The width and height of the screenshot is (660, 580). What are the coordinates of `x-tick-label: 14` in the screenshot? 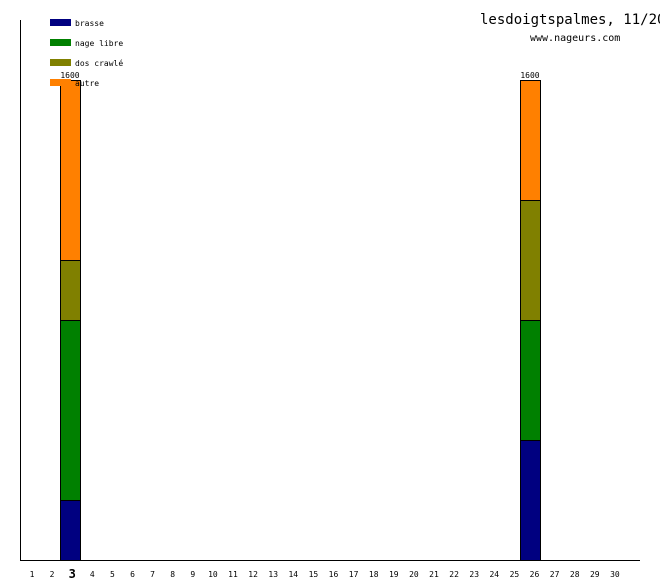 It's located at (293, 574).